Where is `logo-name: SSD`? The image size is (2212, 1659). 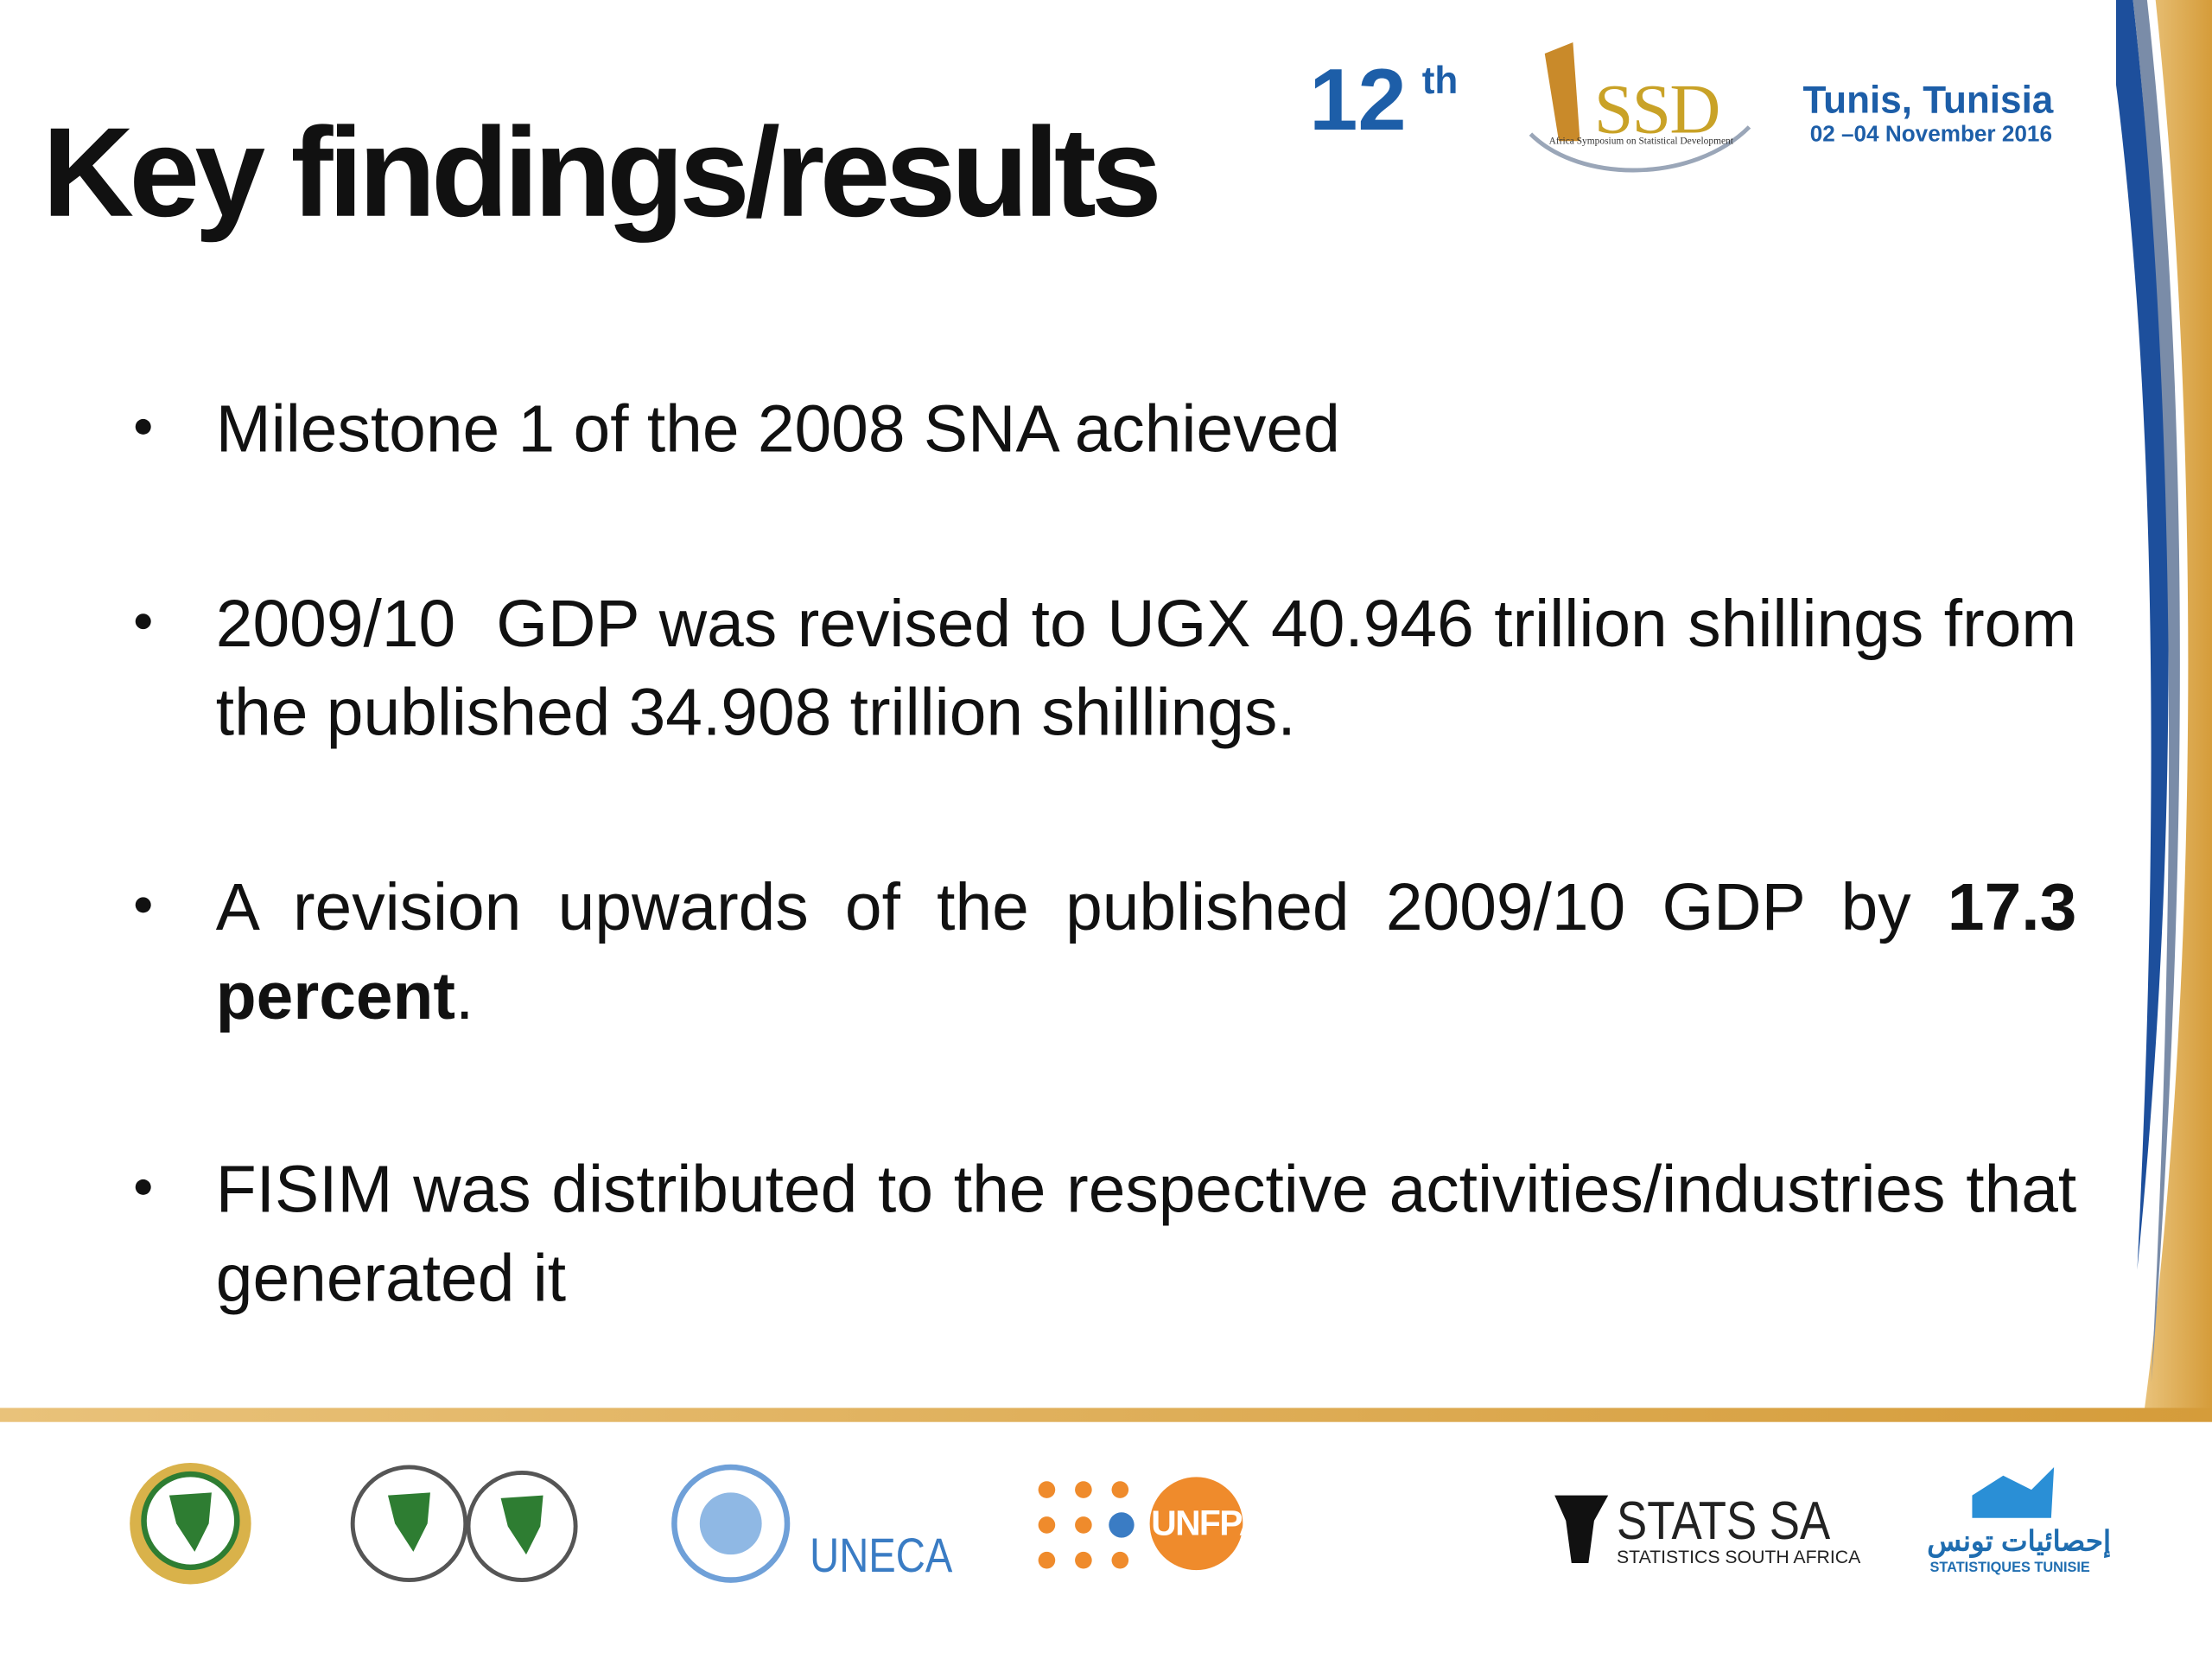
logo-name: SSD is located at coordinates (1656, 108).